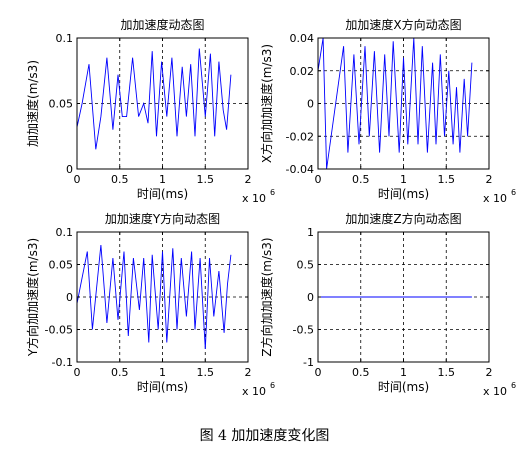 This screenshot has width=529, height=457. What do you see at coordinates (403, 218) in the screenshot?
I see `chart-title: 加加速度Z方向动态图` at bounding box center [403, 218].